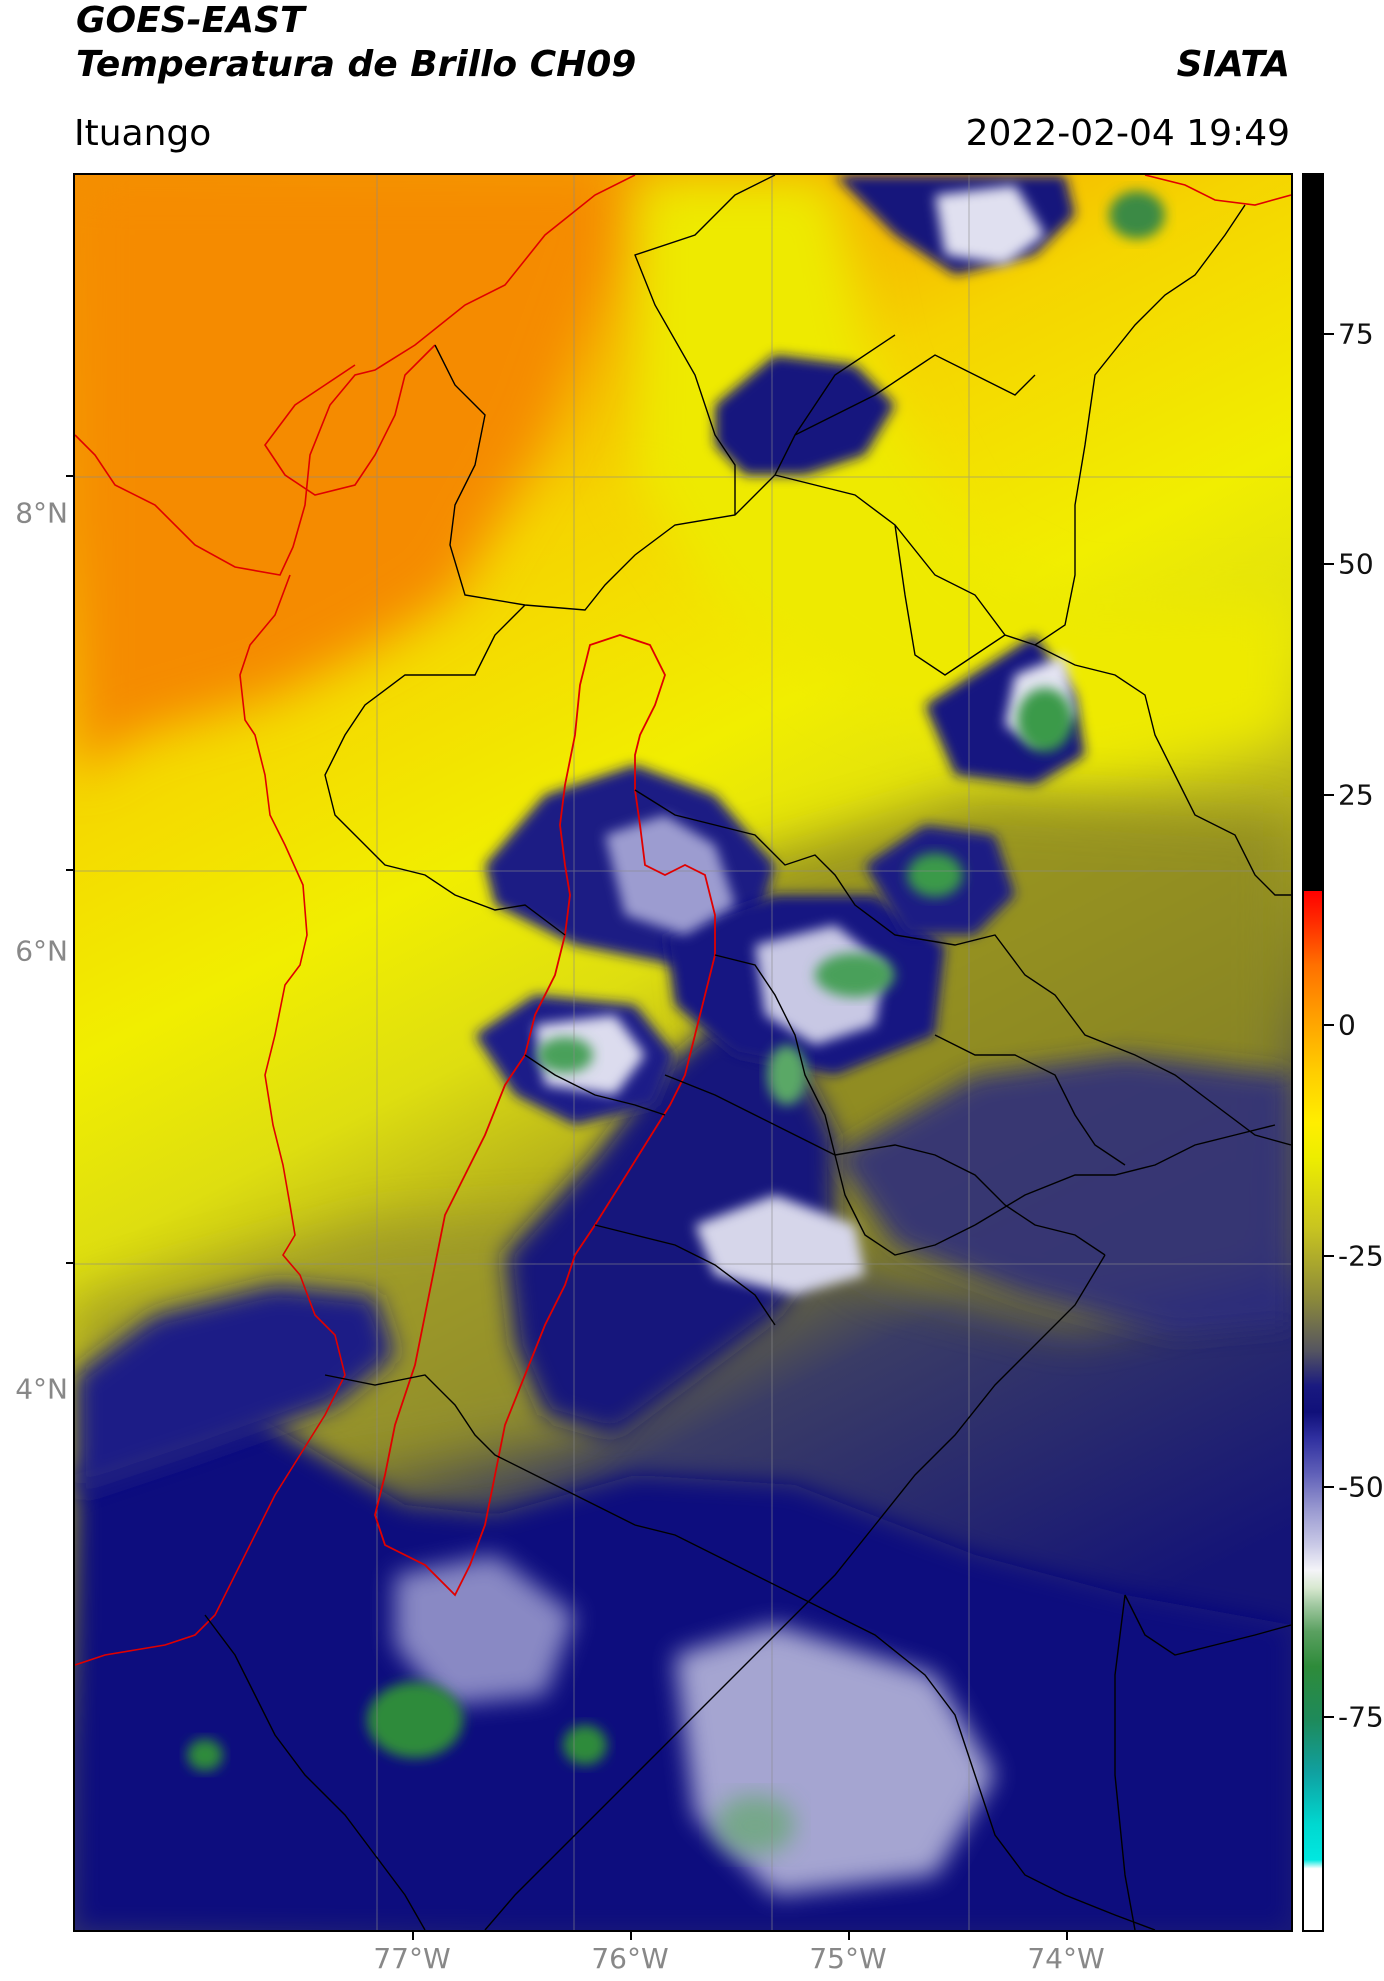 This screenshot has width=1384, height=1981. I want to click on region-label: Ituango, so click(143, 133).